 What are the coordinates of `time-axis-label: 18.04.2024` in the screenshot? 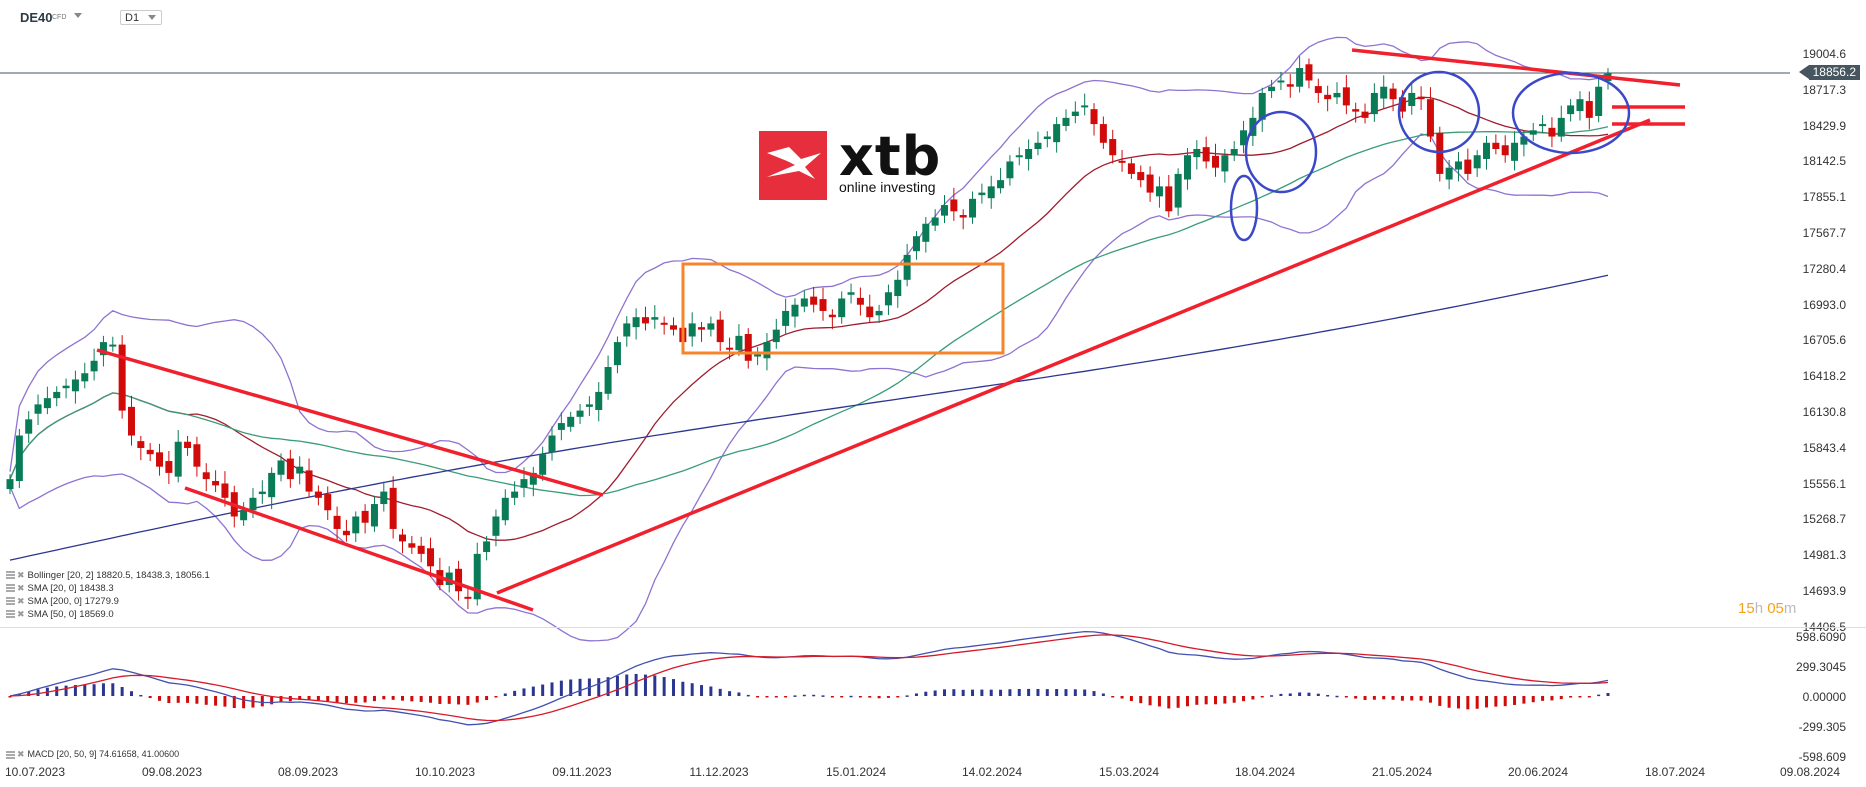 It's located at (1265, 772).